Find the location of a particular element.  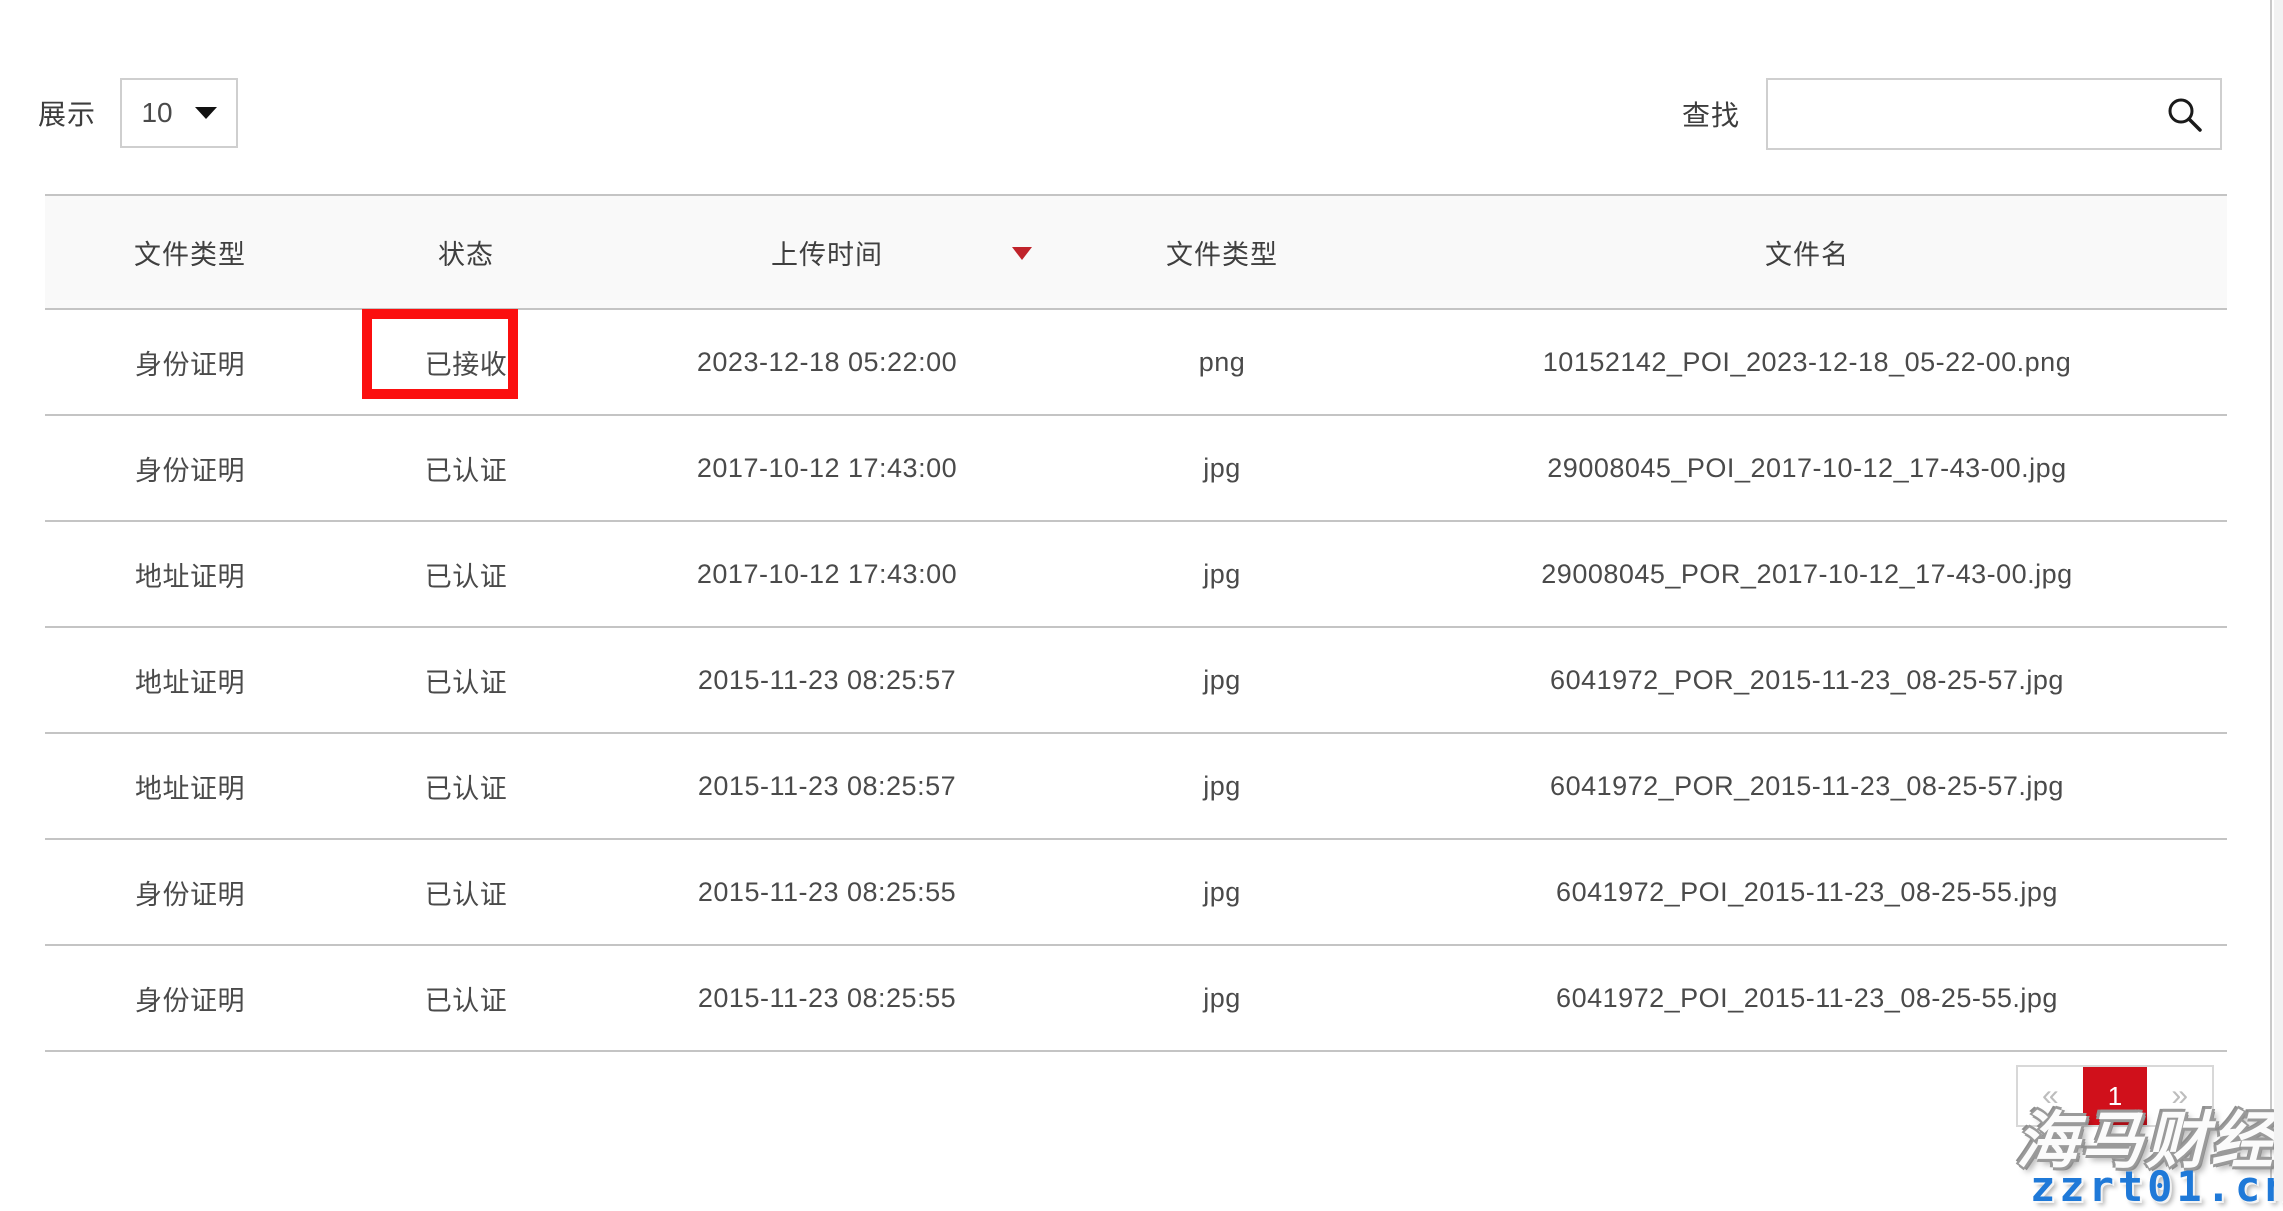

cell-upload-time: 2023-12-18 05:22:00 is located at coordinates (827, 362).